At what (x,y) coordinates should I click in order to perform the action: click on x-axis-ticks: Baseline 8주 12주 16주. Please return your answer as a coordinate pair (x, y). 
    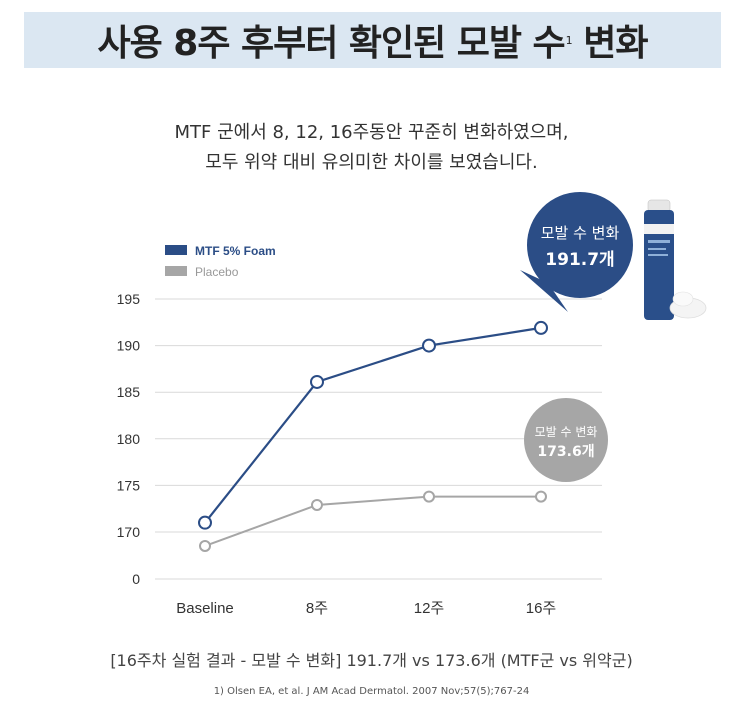
    Looking at the image, I should click on (366, 608).